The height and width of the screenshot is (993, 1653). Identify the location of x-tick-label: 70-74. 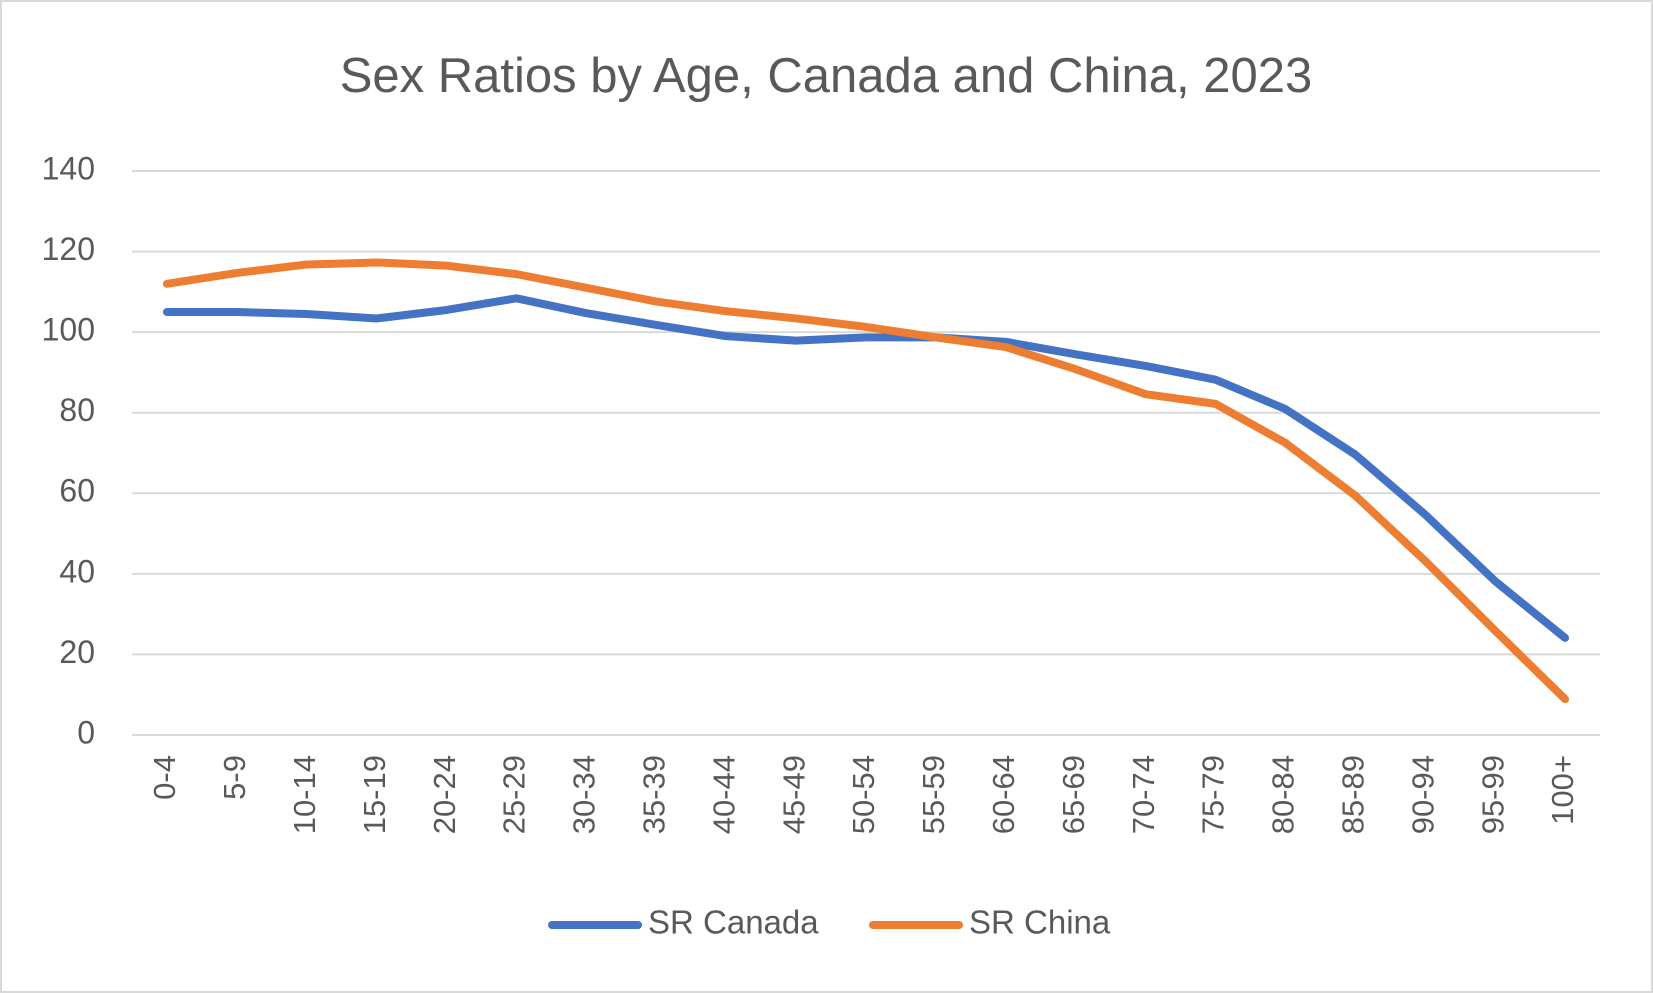
(1143, 794).